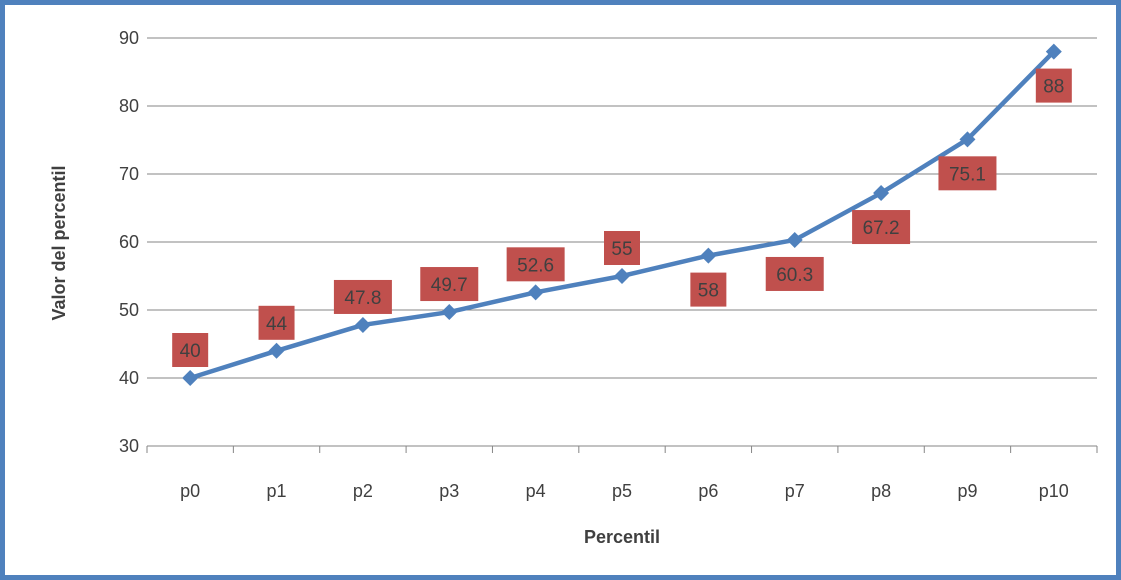  Describe the element at coordinates (449, 491) in the screenshot. I see `x-tick-label: p3` at that location.